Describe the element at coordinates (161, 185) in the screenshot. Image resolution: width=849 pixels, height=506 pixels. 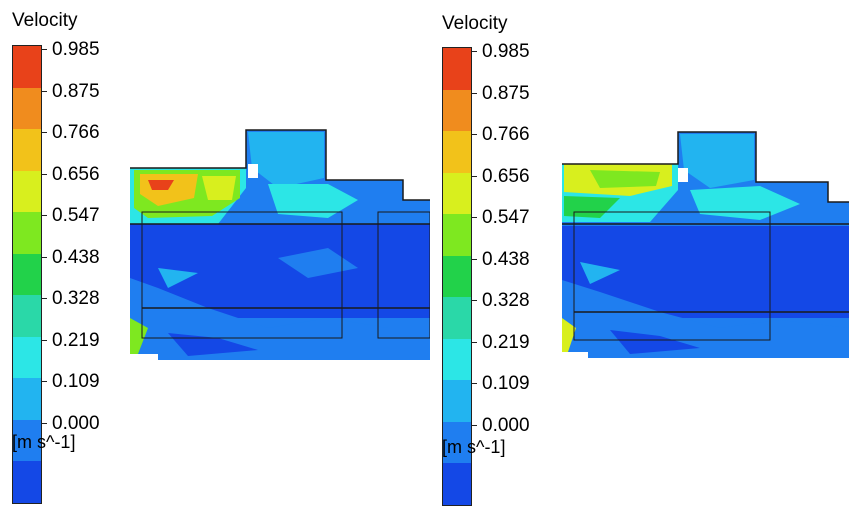
I see `region-red` at that location.